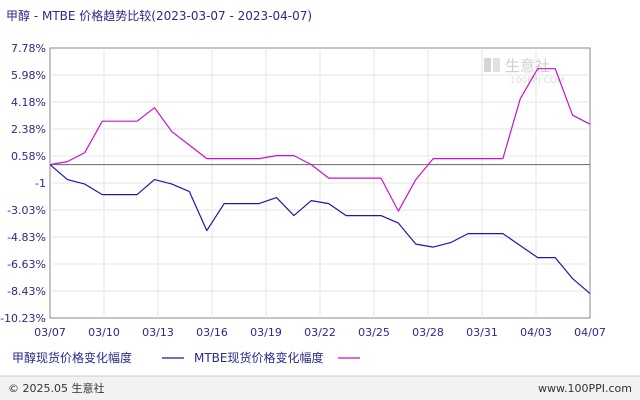 This screenshot has height=400, width=640. I want to click on legend-label-mtbe: MTBE现货价格变化幅度, so click(259, 357).